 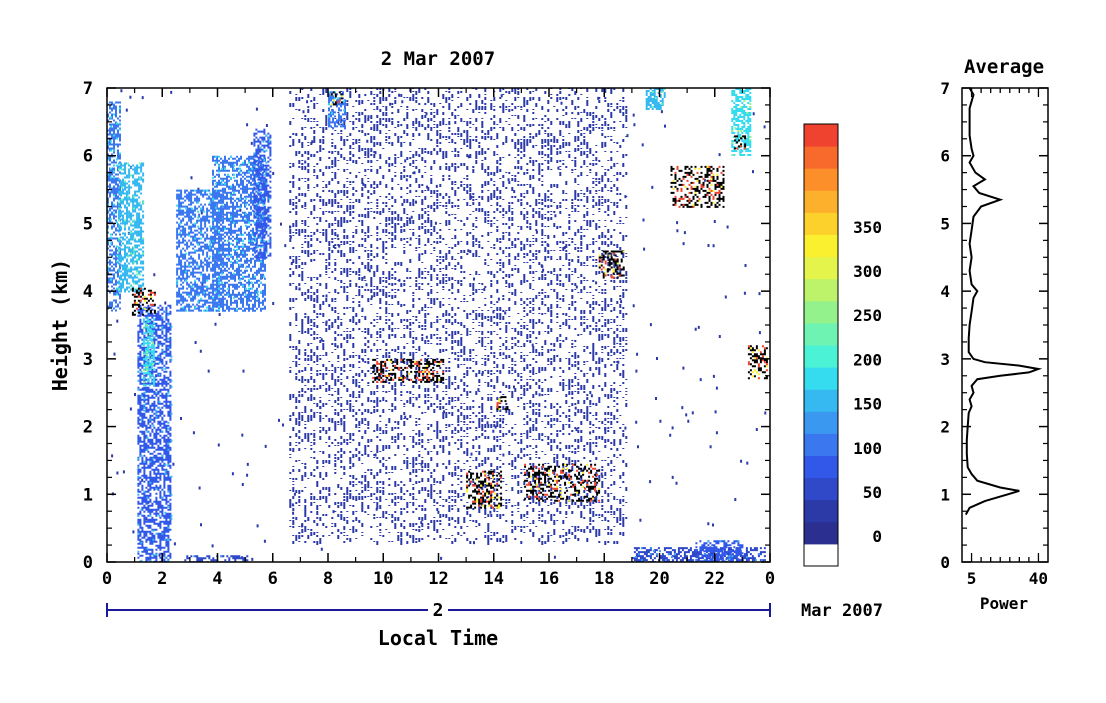 What do you see at coordinates (945, 427) in the screenshot?
I see `avg-y-tick-label: 2` at bounding box center [945, 427].